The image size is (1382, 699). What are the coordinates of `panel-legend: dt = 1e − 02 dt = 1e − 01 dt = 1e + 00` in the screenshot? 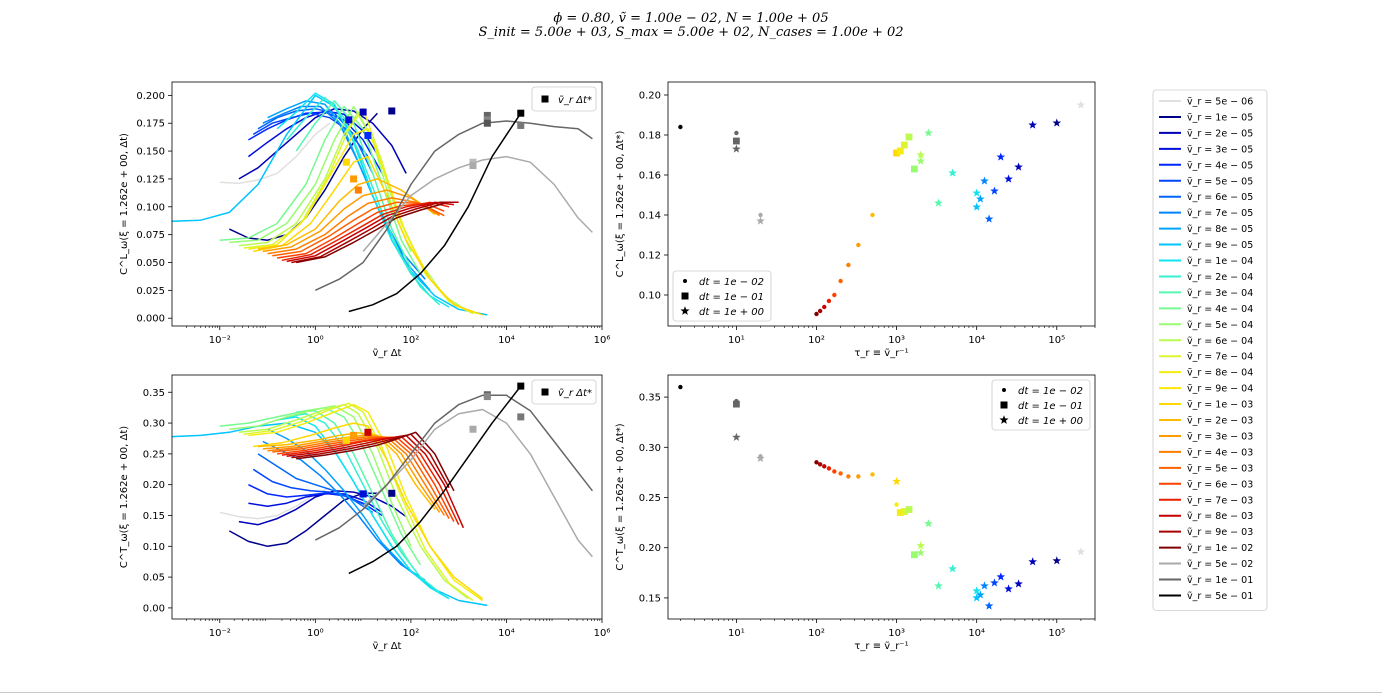 It's located at (1041, 405).